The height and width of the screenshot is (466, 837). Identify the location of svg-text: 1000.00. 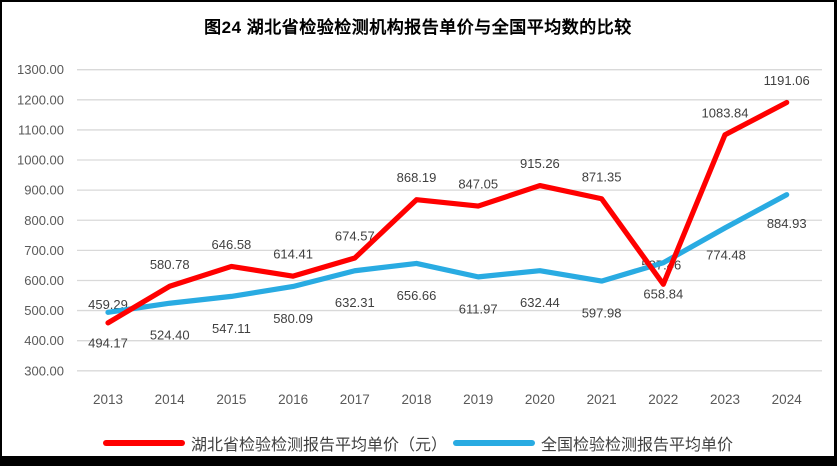
(40, 160).